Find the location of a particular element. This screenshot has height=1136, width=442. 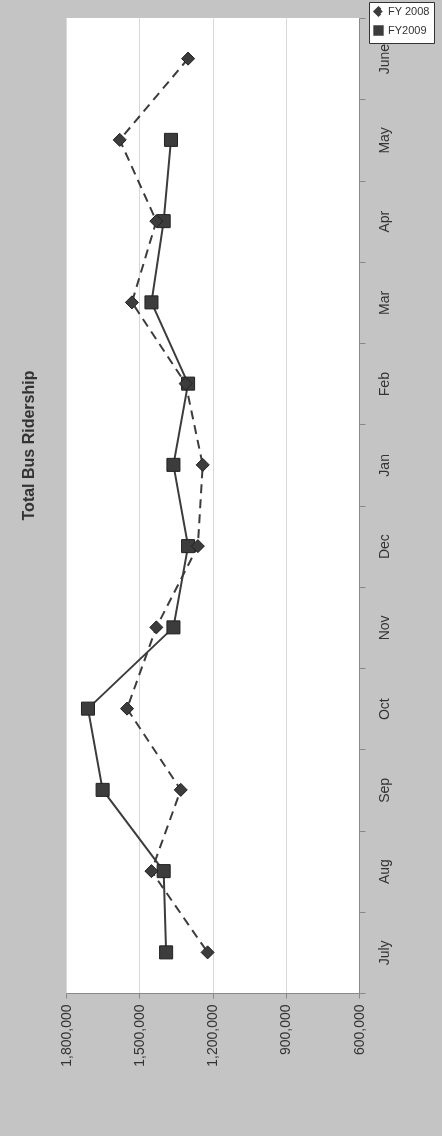

y-tick-label: Oct is located at coordinates (383, 709).